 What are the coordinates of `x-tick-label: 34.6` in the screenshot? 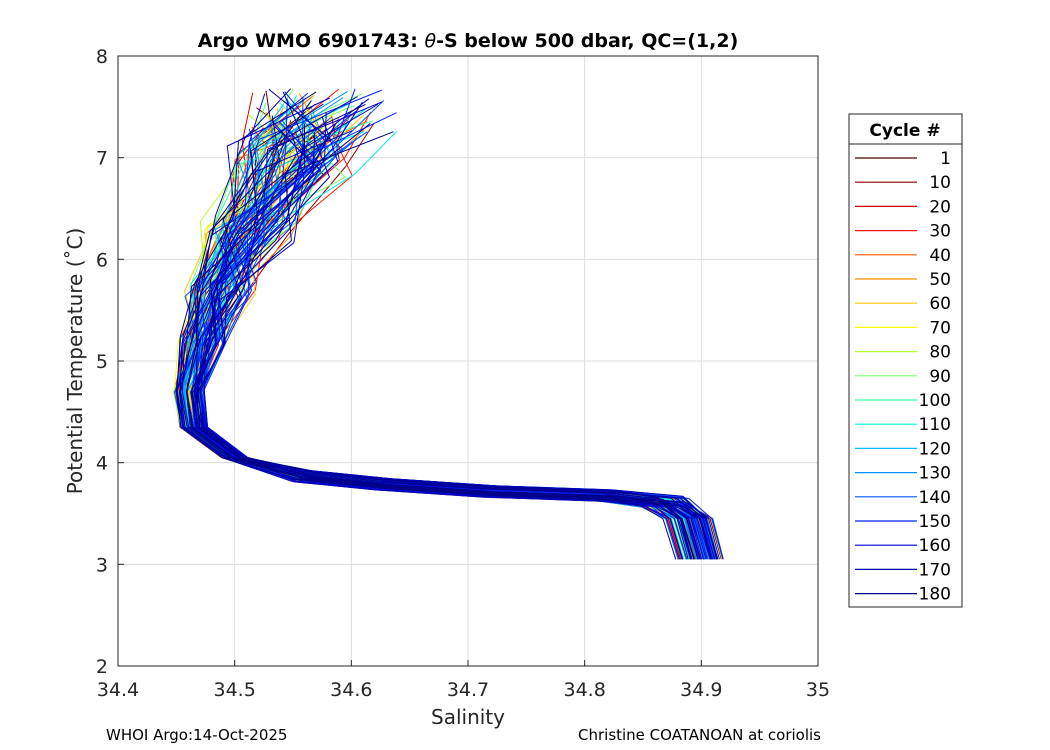 It's located at (351, 690).